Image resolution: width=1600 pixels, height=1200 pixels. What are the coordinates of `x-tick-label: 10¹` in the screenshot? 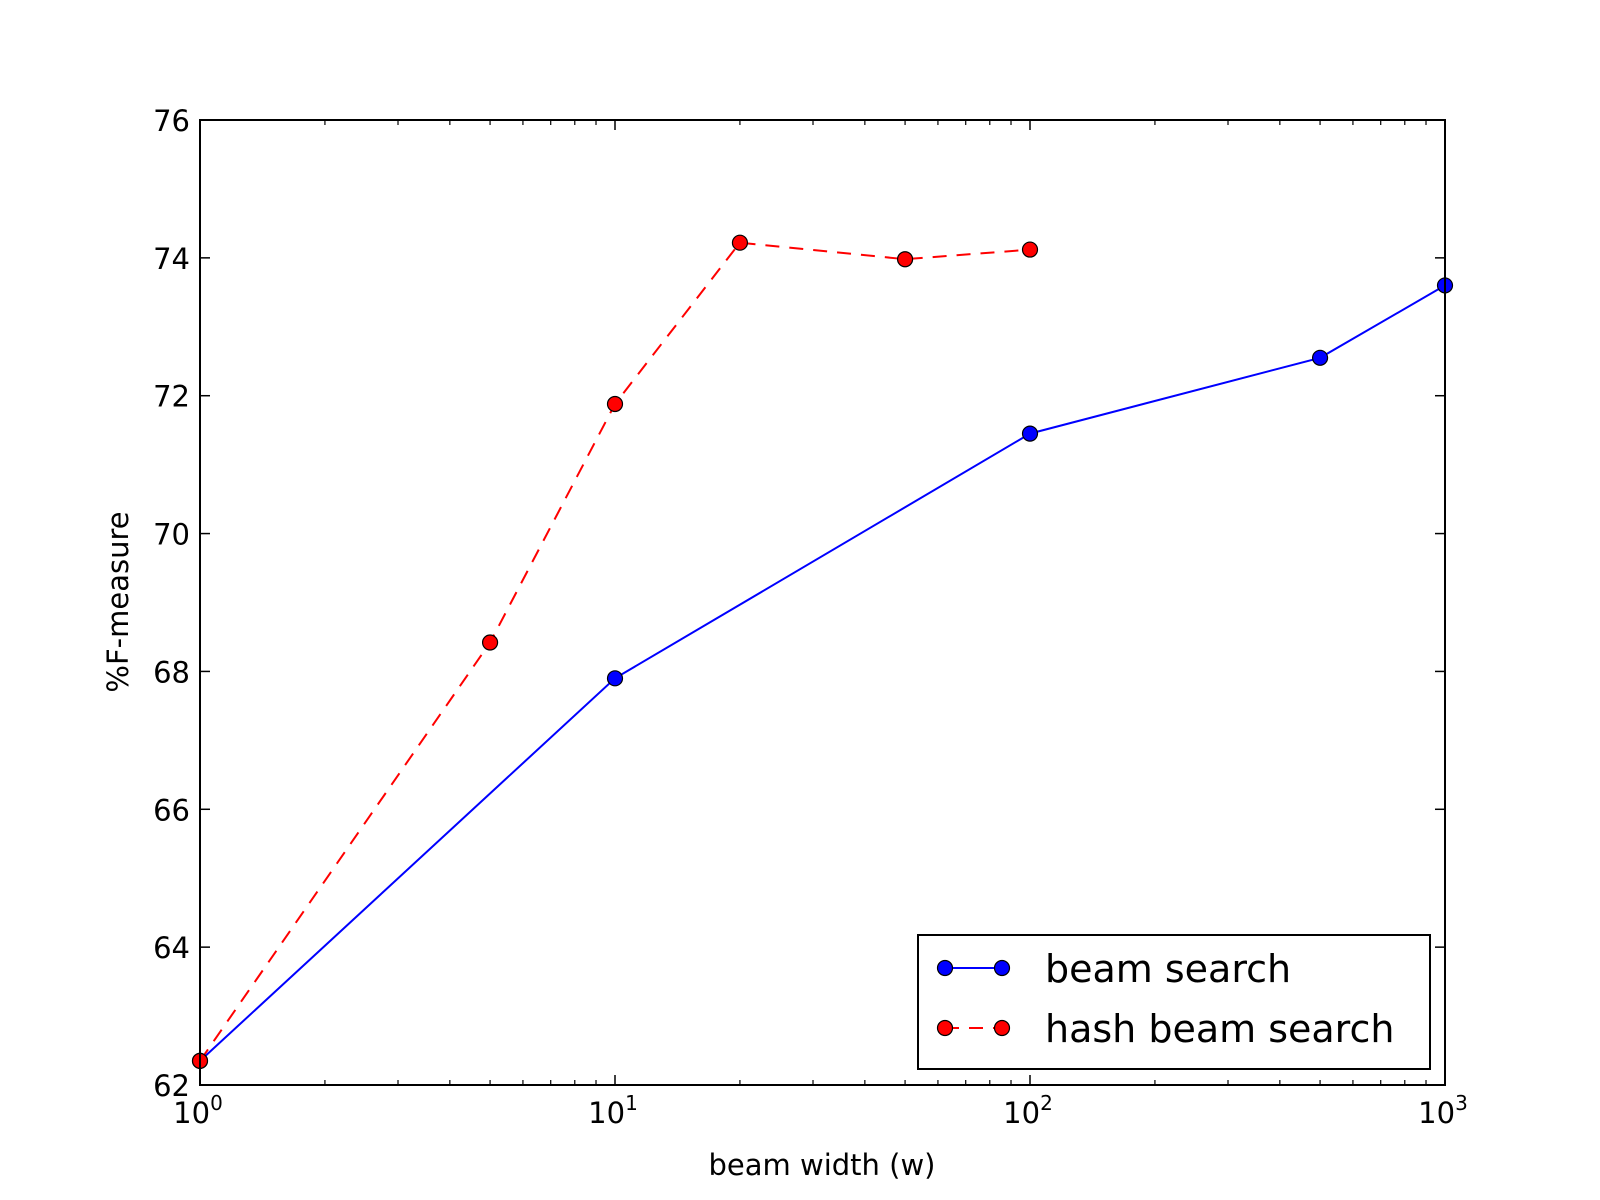 It's located at (613, 1110).